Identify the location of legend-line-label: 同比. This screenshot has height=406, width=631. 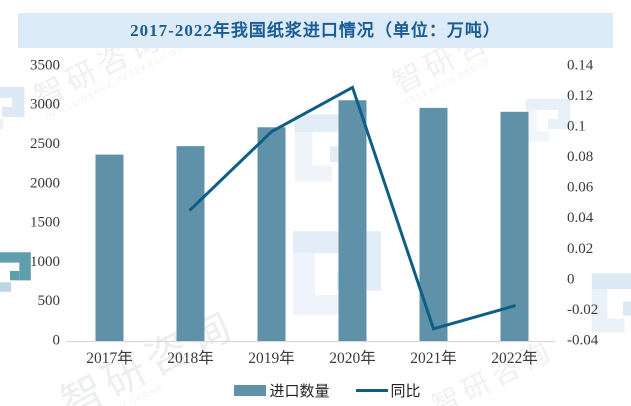
(405, 391).